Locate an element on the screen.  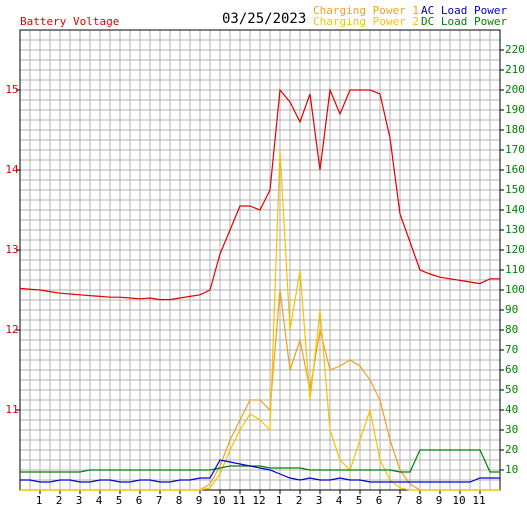
legend-entry: DC Load Power is located at coordinates (464, 21).